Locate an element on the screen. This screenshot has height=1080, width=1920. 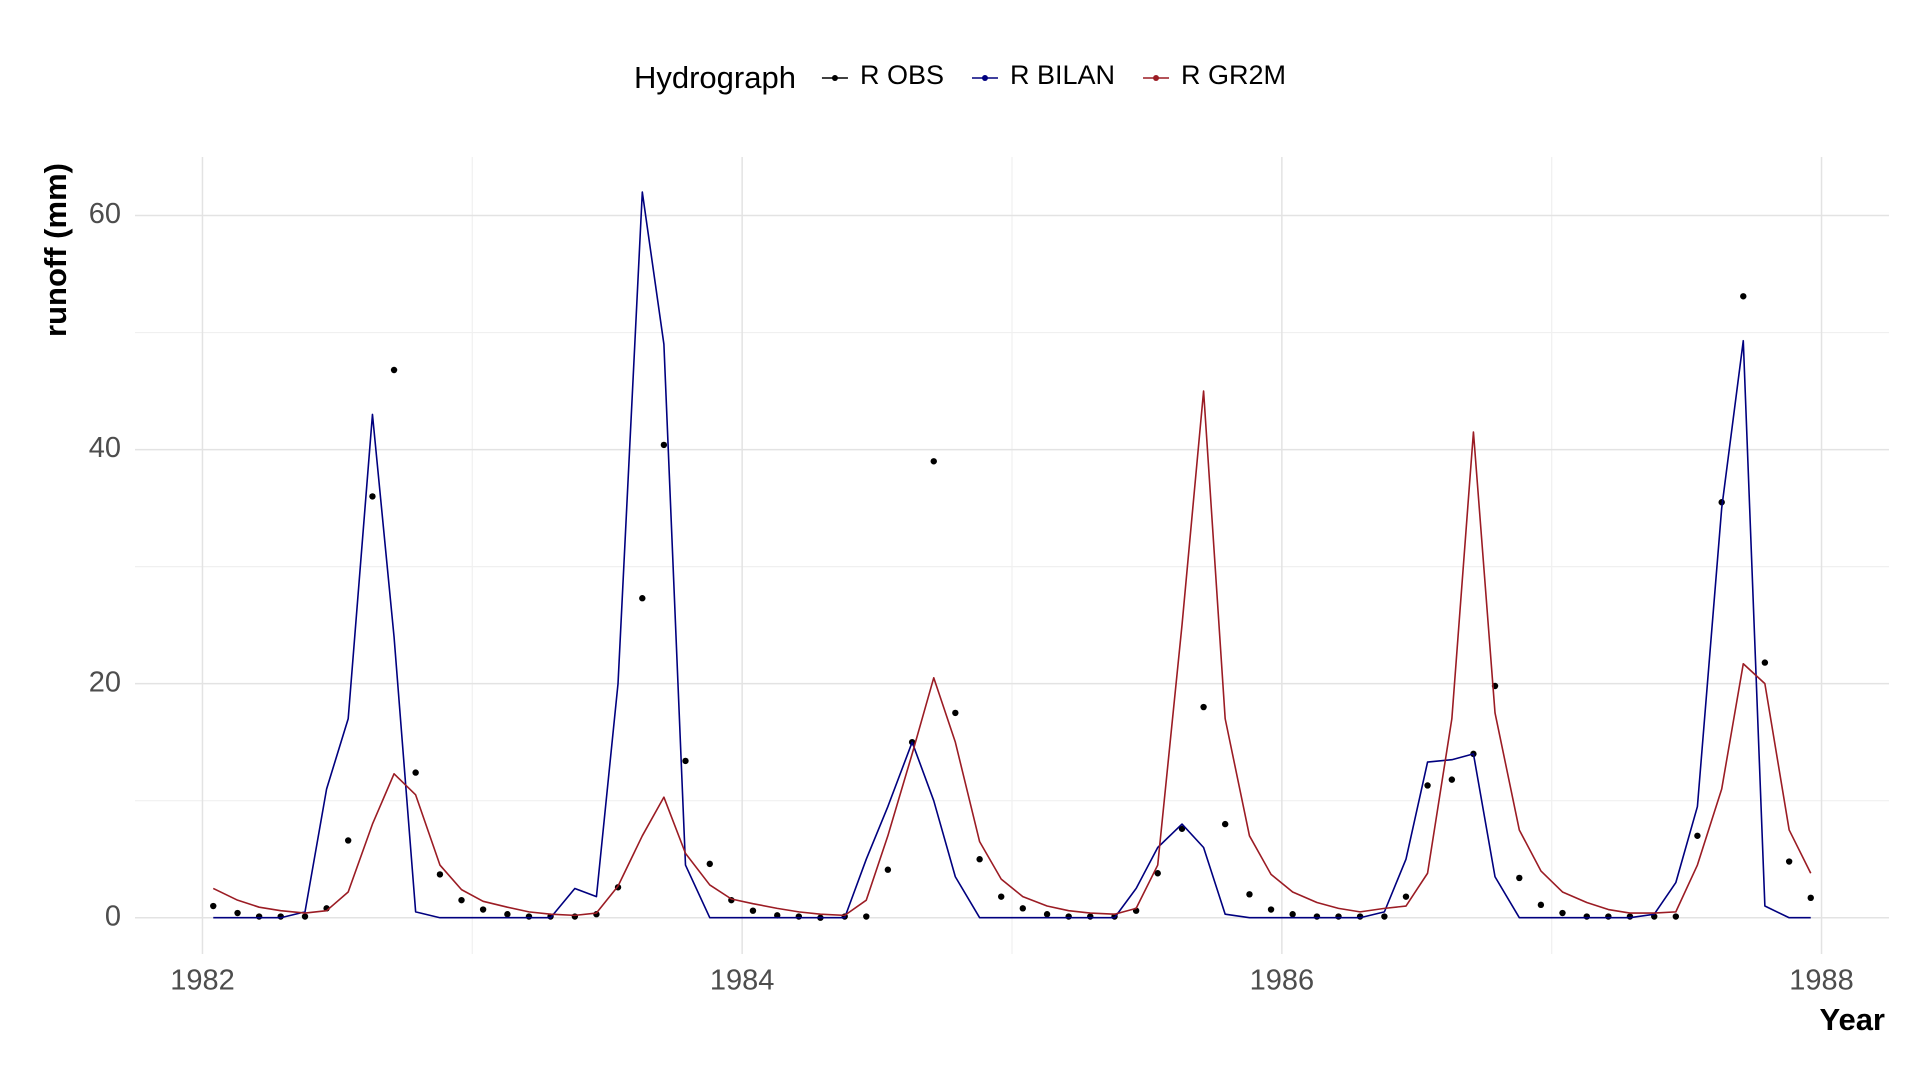
legend-label: R GR2M is located at coordinates (1233, 75).